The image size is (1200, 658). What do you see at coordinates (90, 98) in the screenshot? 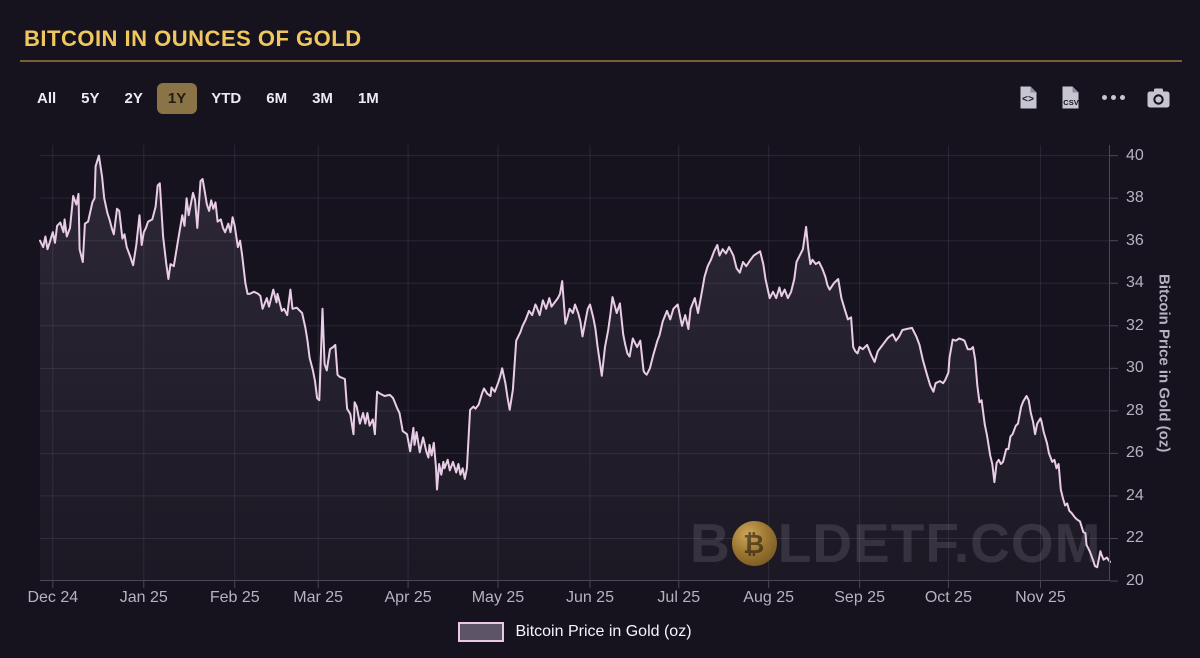
I see `range-button-5y: 5Y` at bounding box center [90, 98].